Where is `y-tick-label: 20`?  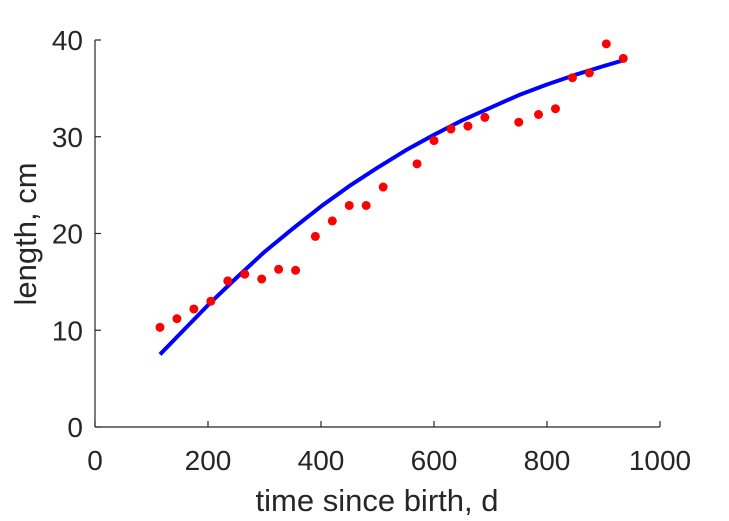
y-tick-label: 20 is located at coordinates (67, 234).